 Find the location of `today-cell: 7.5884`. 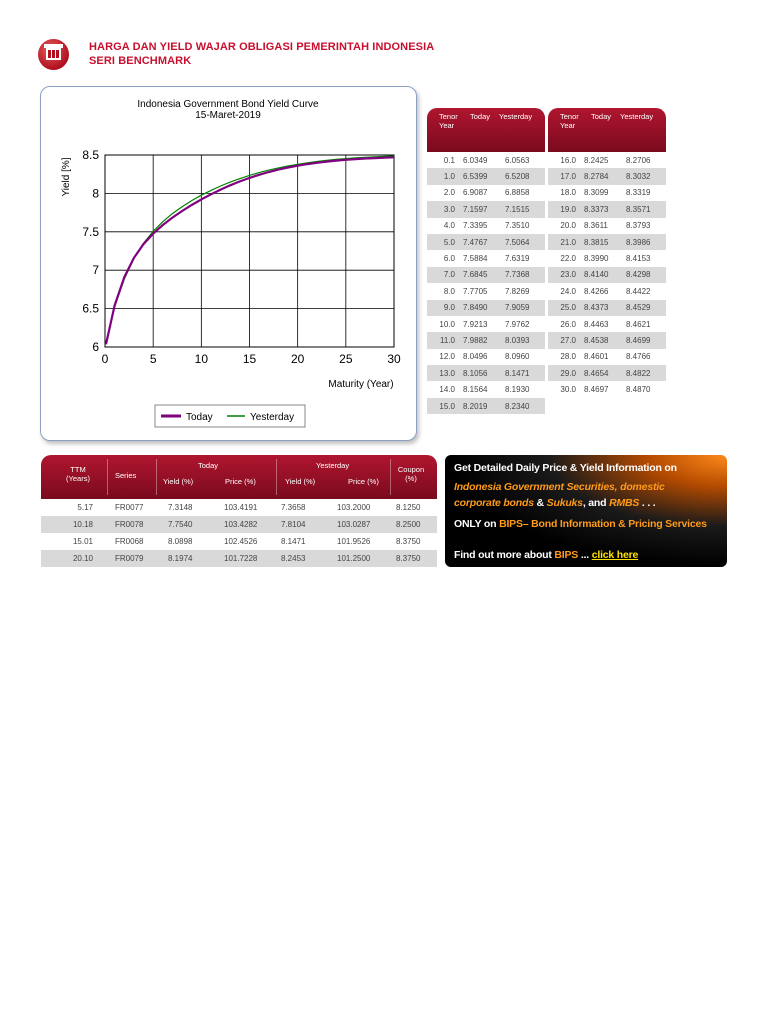

today-cell: 7.5884 is located at coordinates (475, 259).